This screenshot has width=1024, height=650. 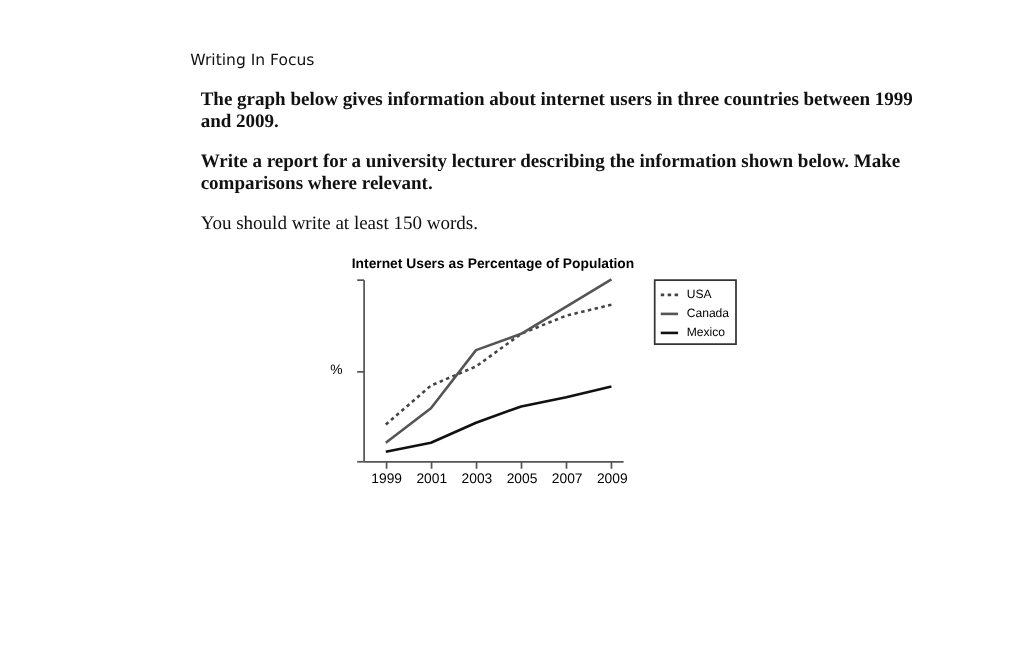 I want to click on text: Write a report for a university lecturer describing the information shown below. Make comparisons where relevant., so click(x=550, y=174).